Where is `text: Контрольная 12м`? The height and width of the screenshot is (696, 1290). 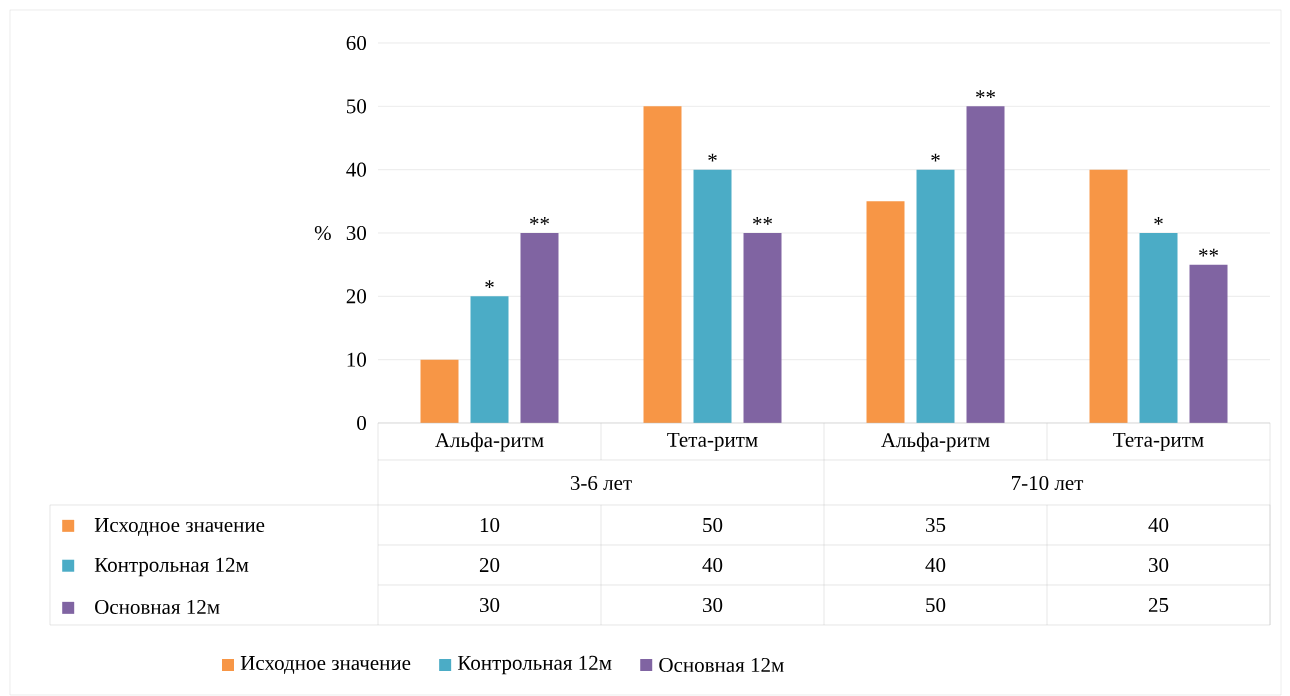
text: Контрольная 12м is located at coordinates (171, 567).